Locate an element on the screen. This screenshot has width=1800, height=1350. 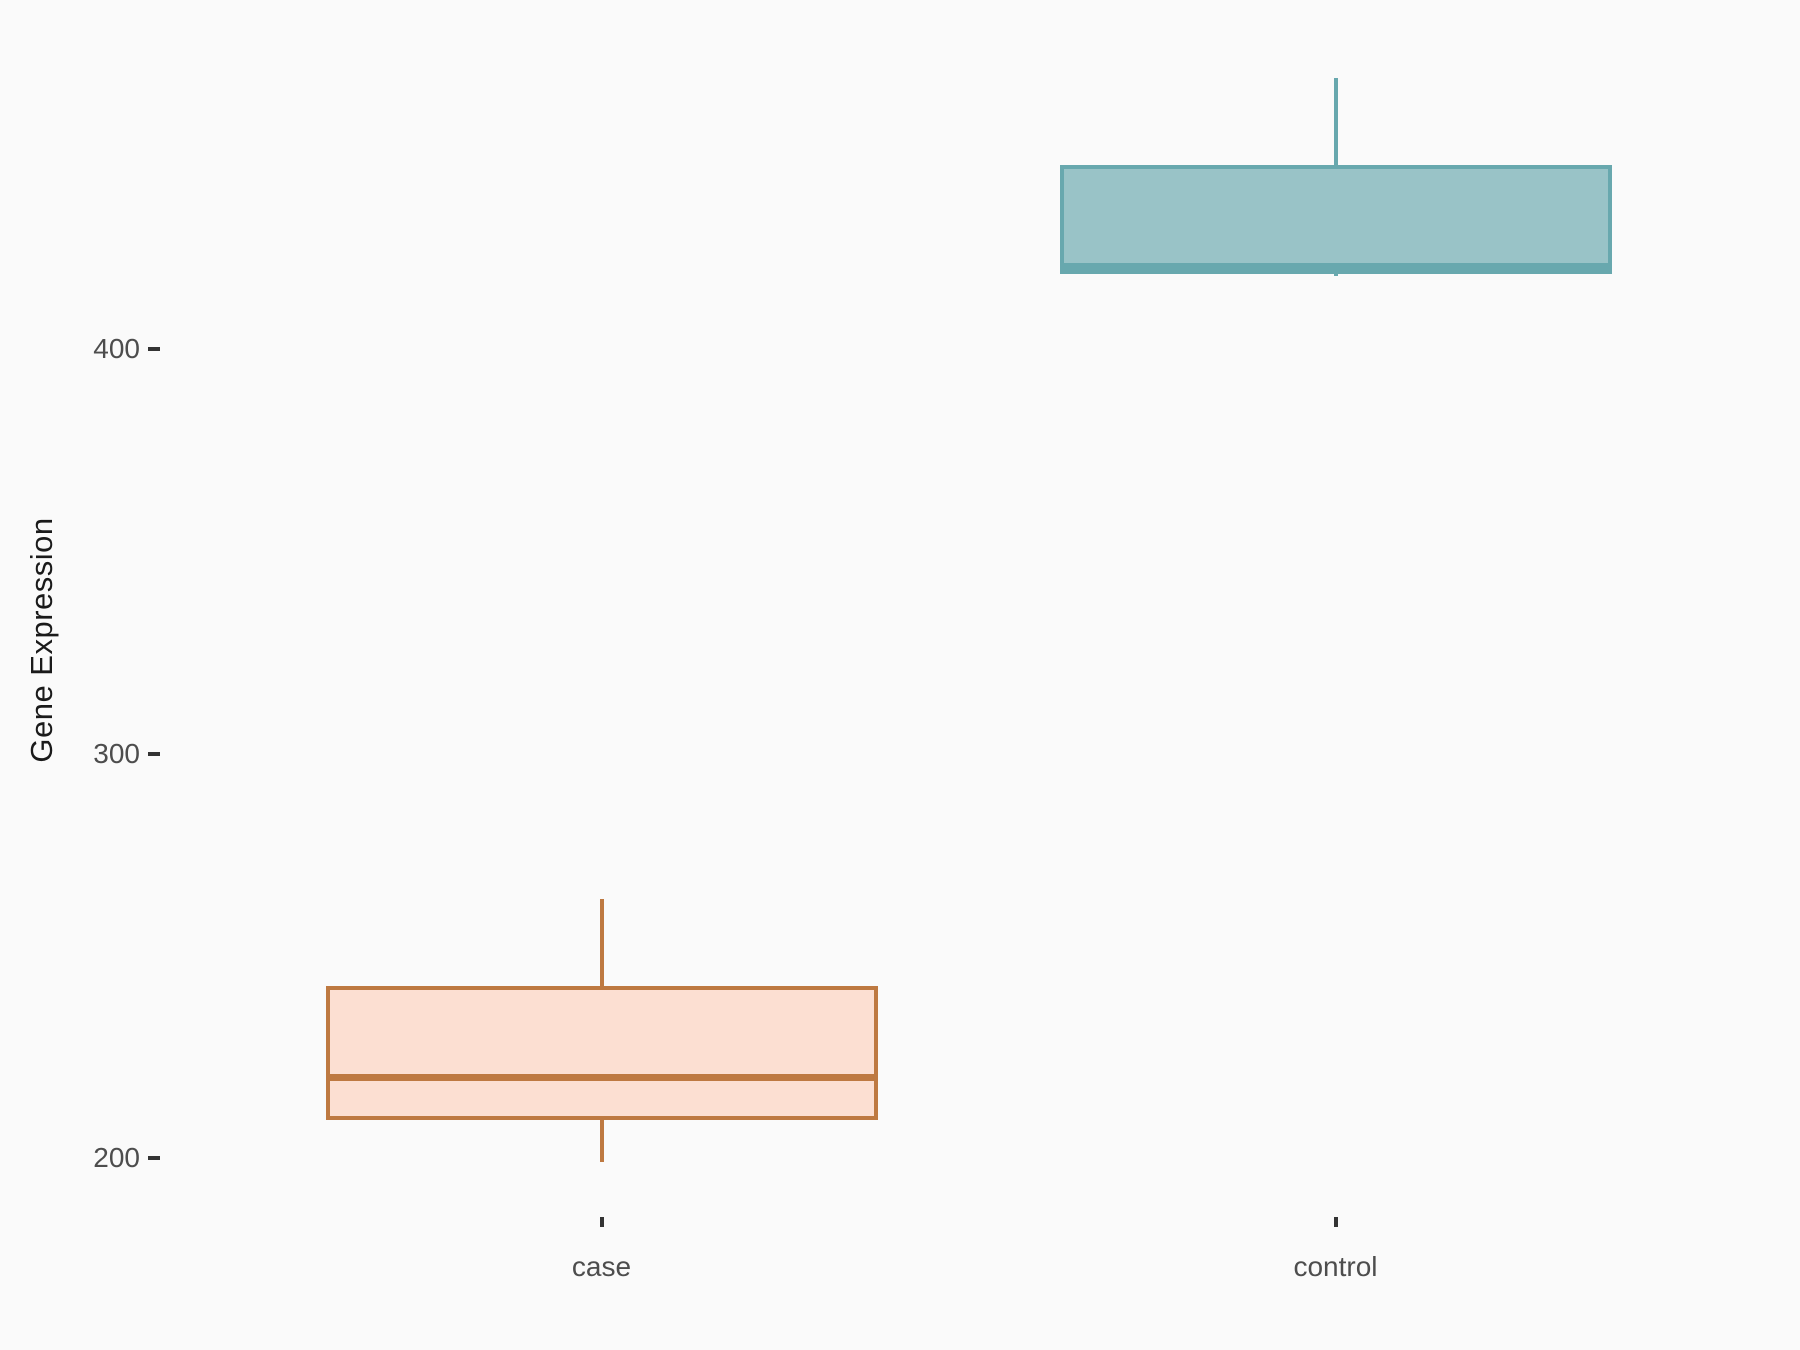
median-control is located at coordinates (1335, 266).